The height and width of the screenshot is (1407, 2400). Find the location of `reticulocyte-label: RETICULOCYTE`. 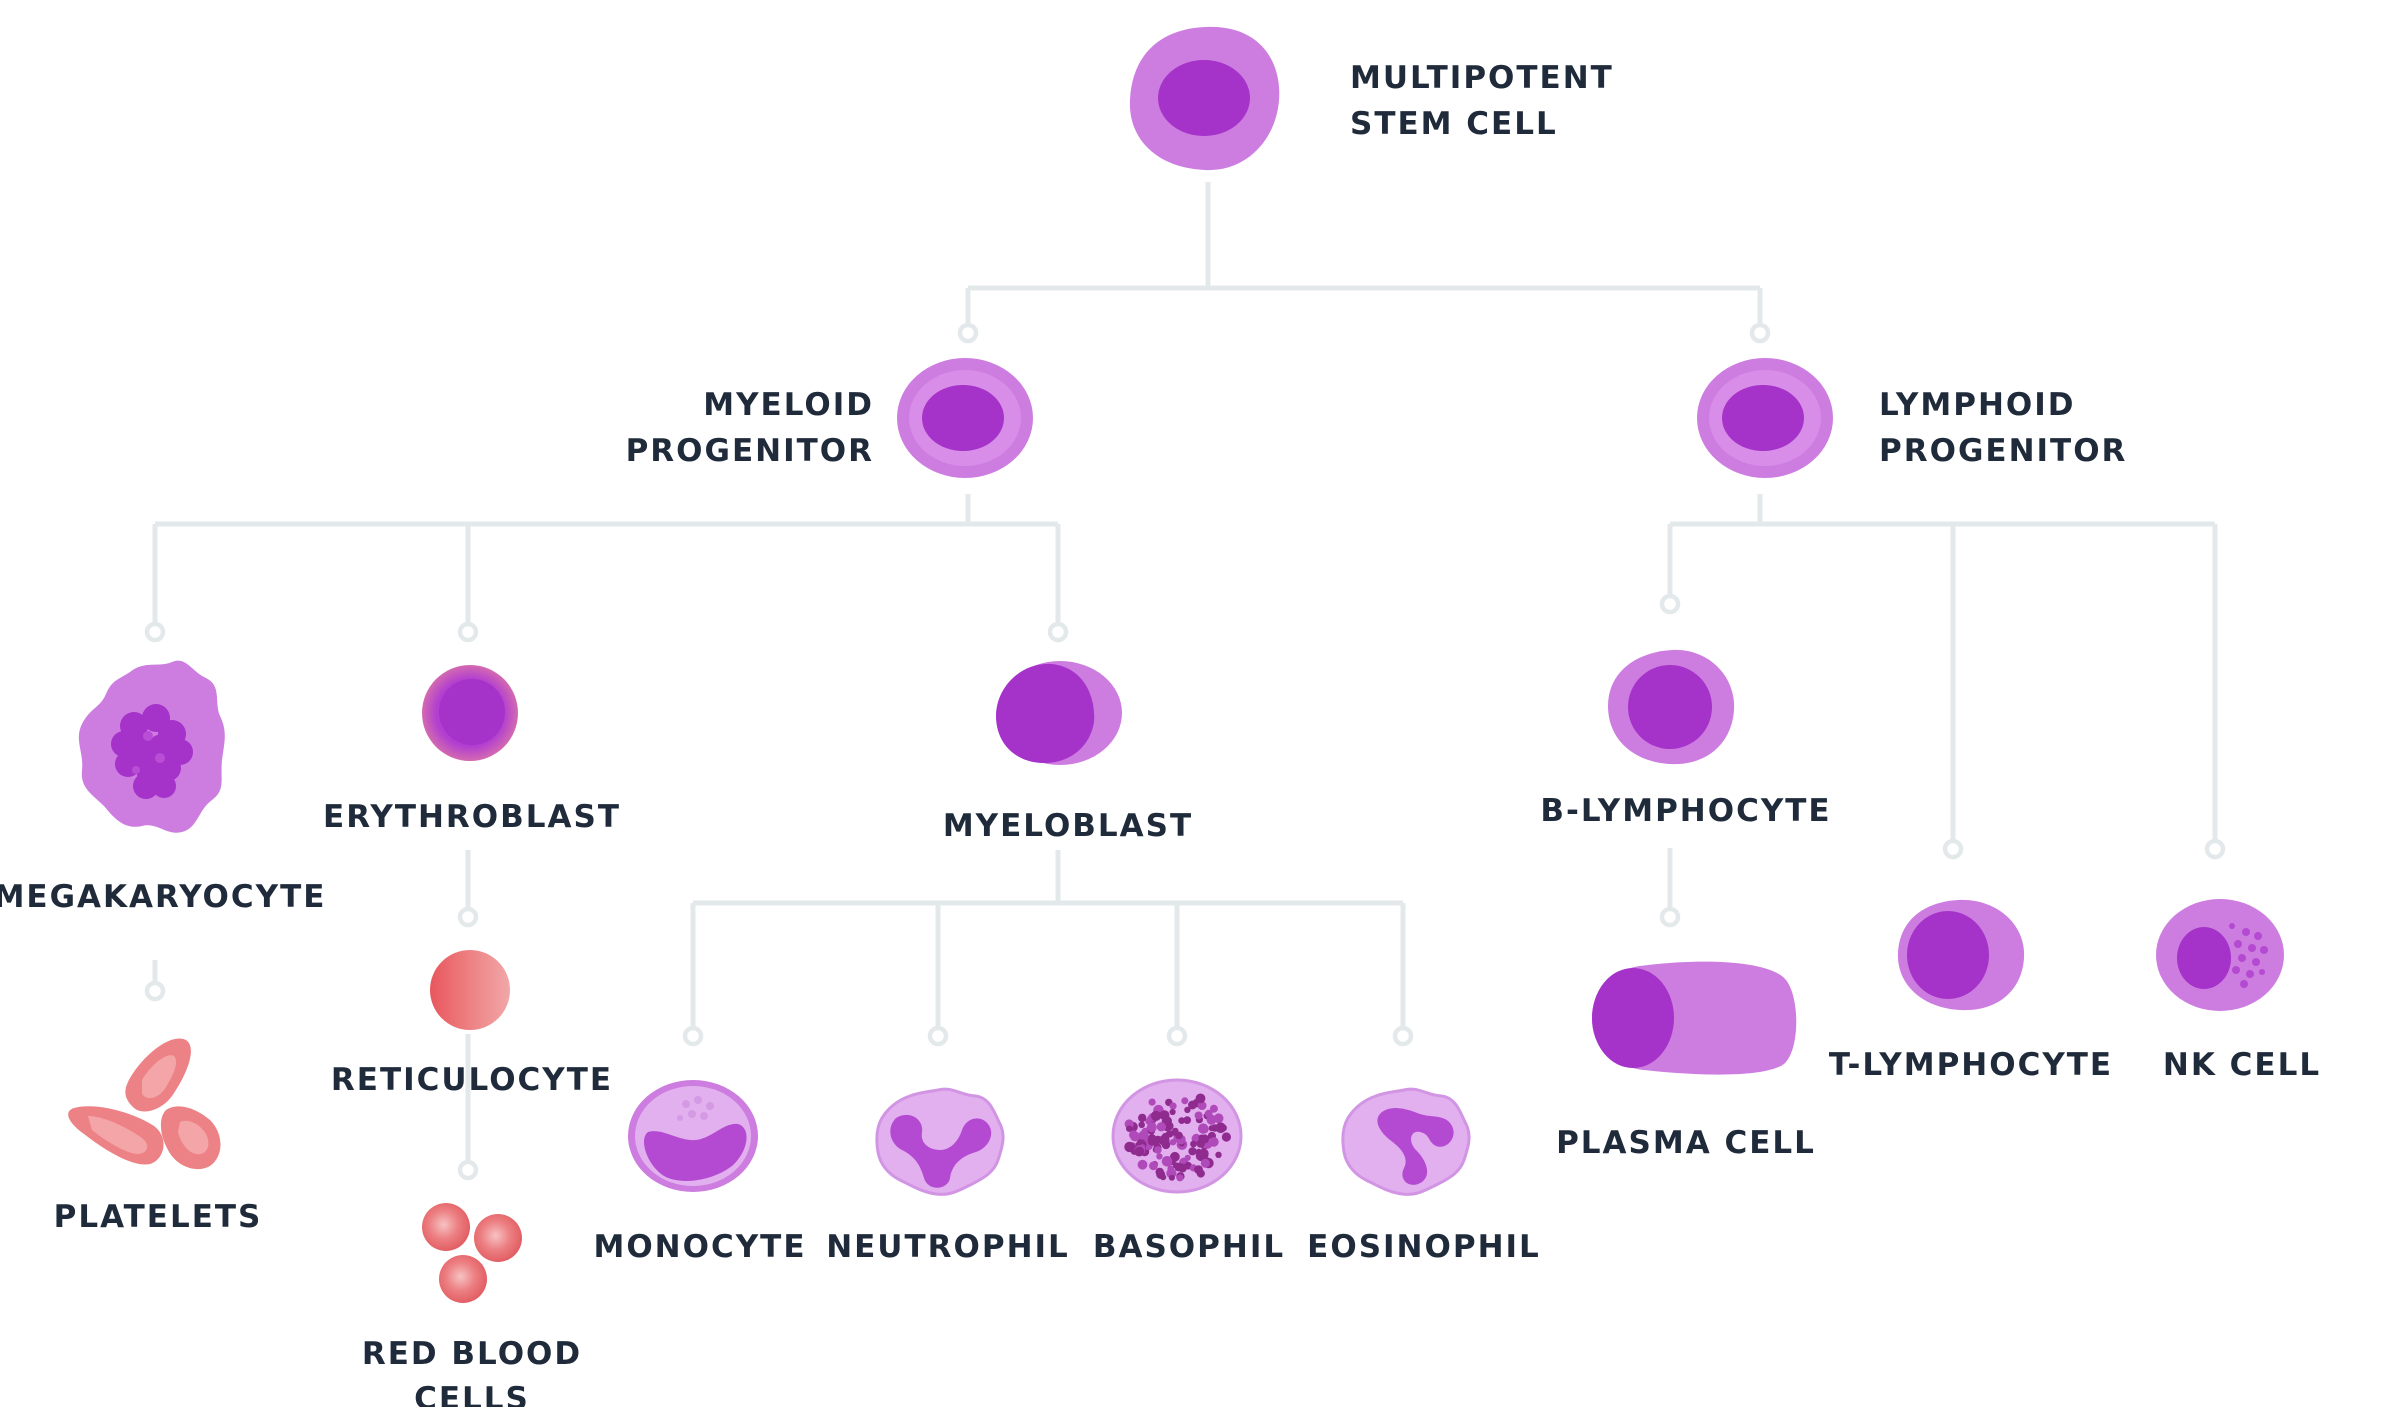

reticulocyte-label: RETICULOCYTE is located at coordinates (472, 1080).